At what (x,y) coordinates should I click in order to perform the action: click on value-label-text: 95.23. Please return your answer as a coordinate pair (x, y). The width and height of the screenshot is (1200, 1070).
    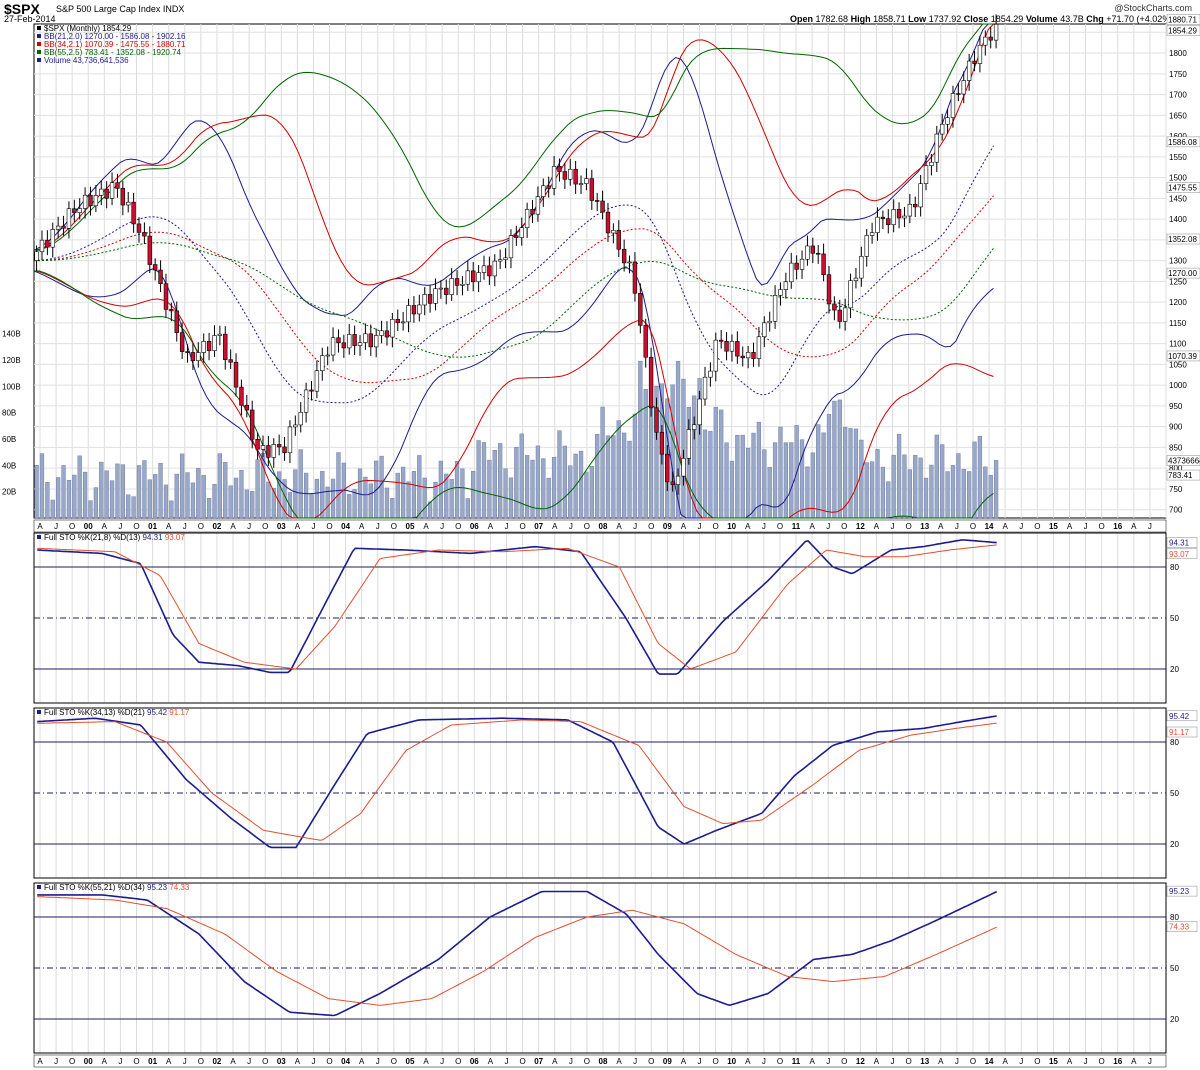
    Looking at the image, I should click on (1179, 891).